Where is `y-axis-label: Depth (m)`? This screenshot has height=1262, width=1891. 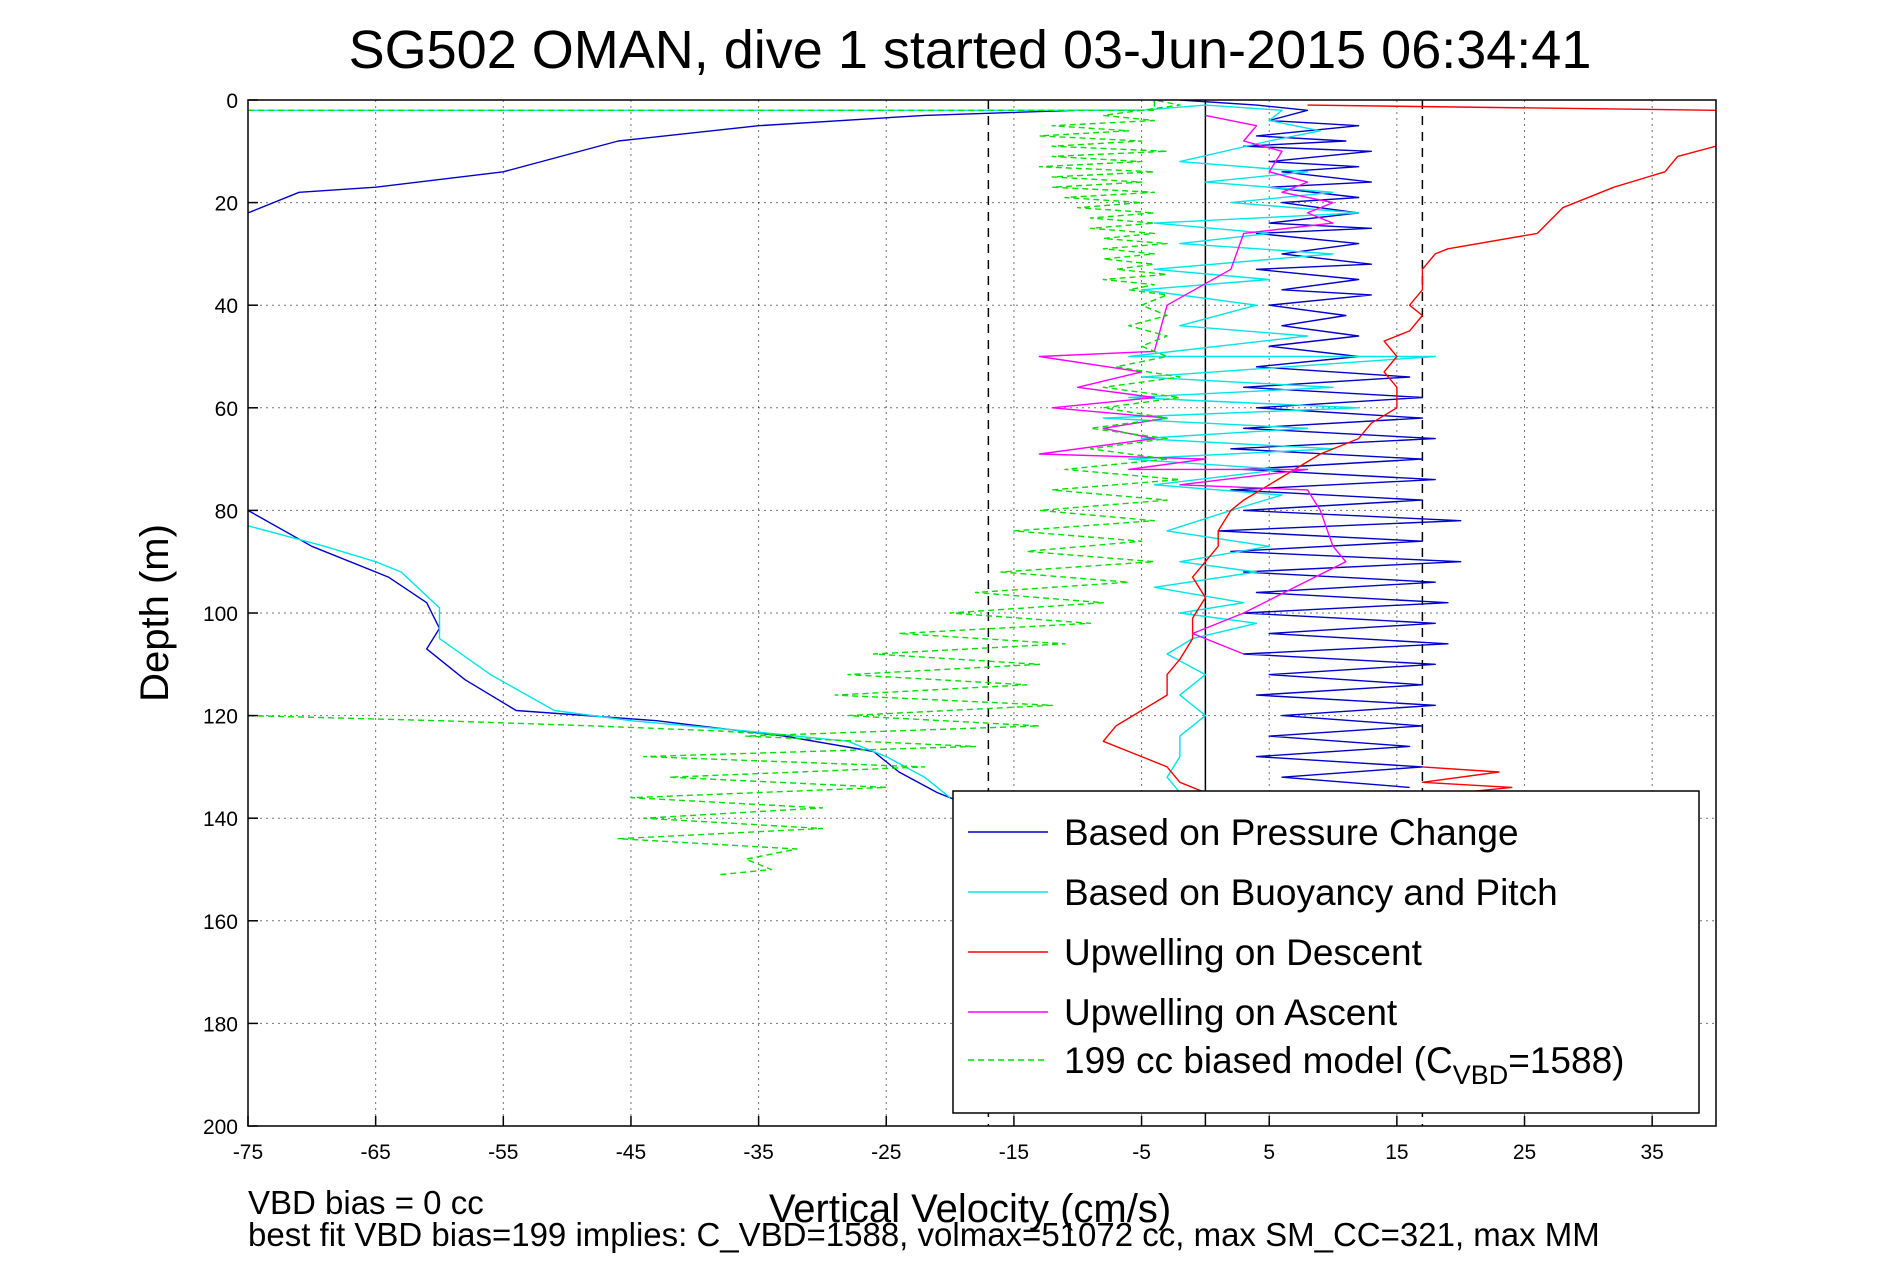 y-axis-label: Depth (m) is located at coordinates (155, 613).